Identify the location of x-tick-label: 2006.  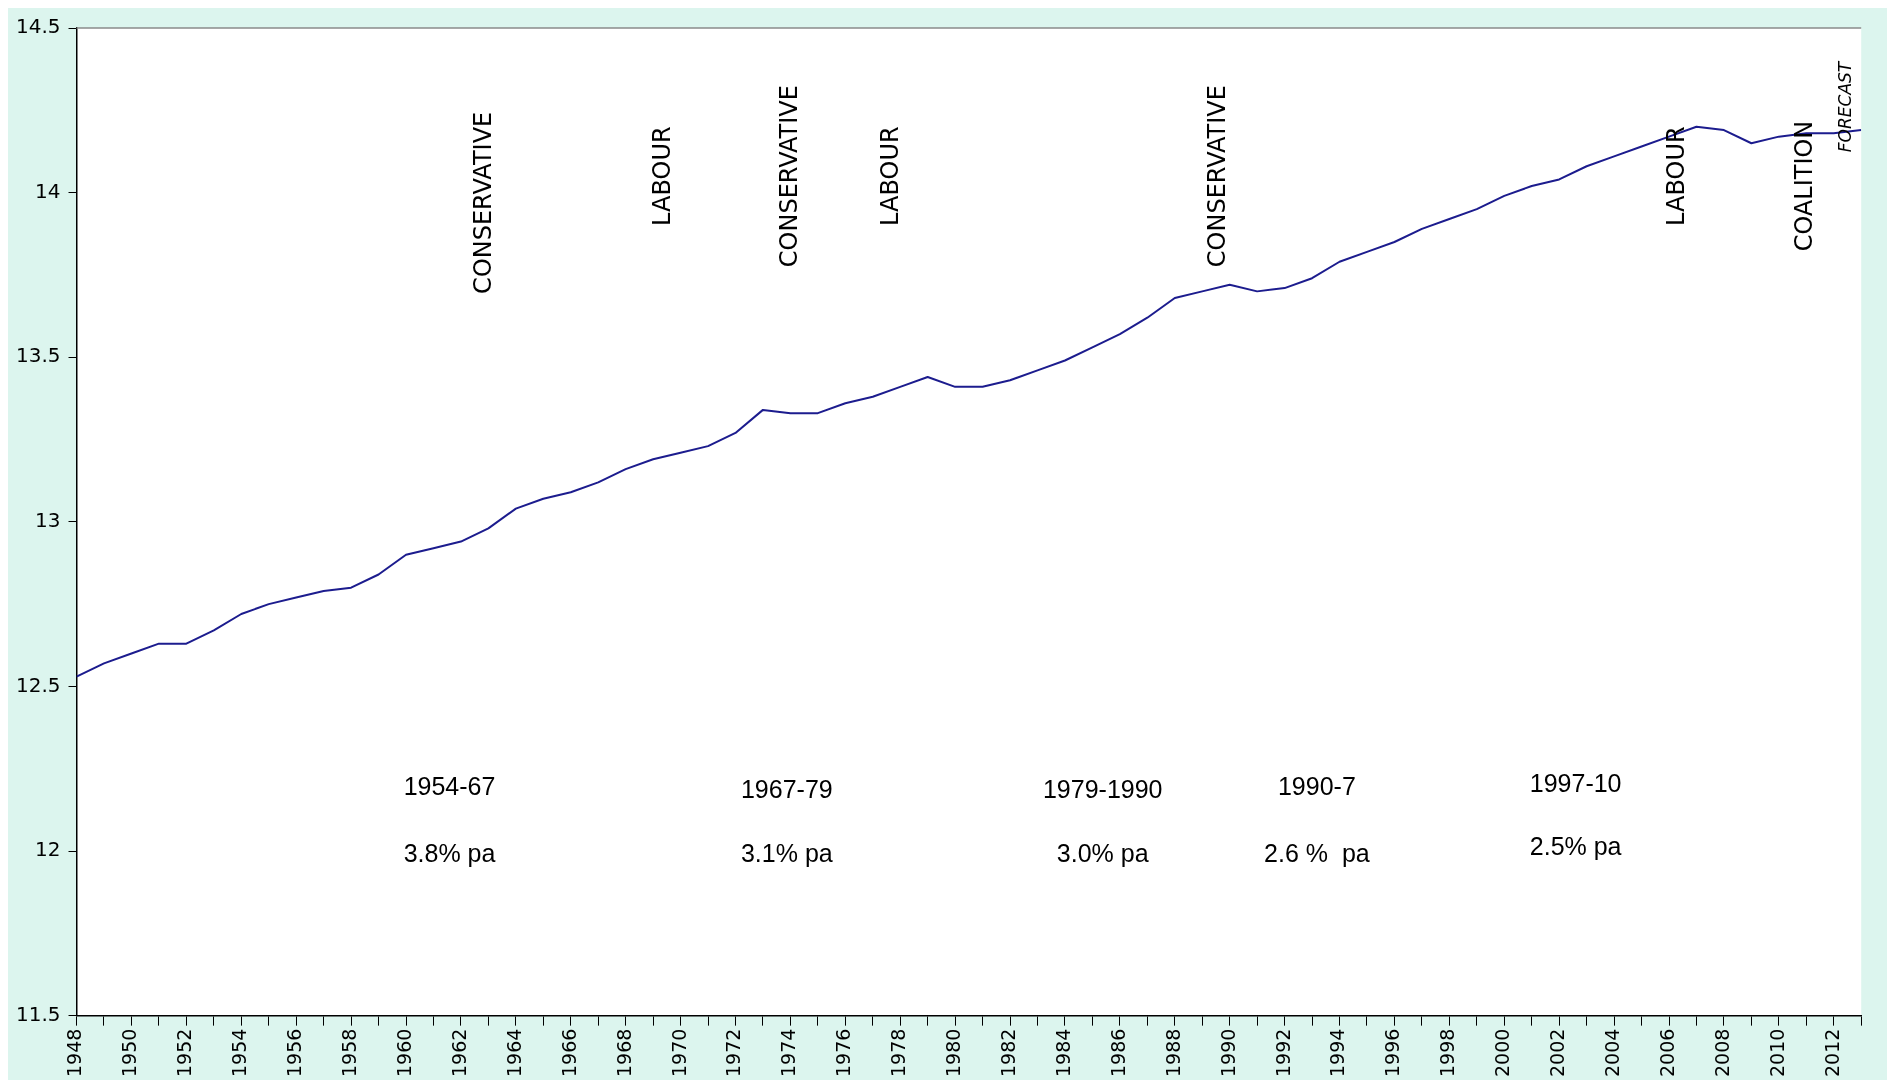
(1666, 1053).